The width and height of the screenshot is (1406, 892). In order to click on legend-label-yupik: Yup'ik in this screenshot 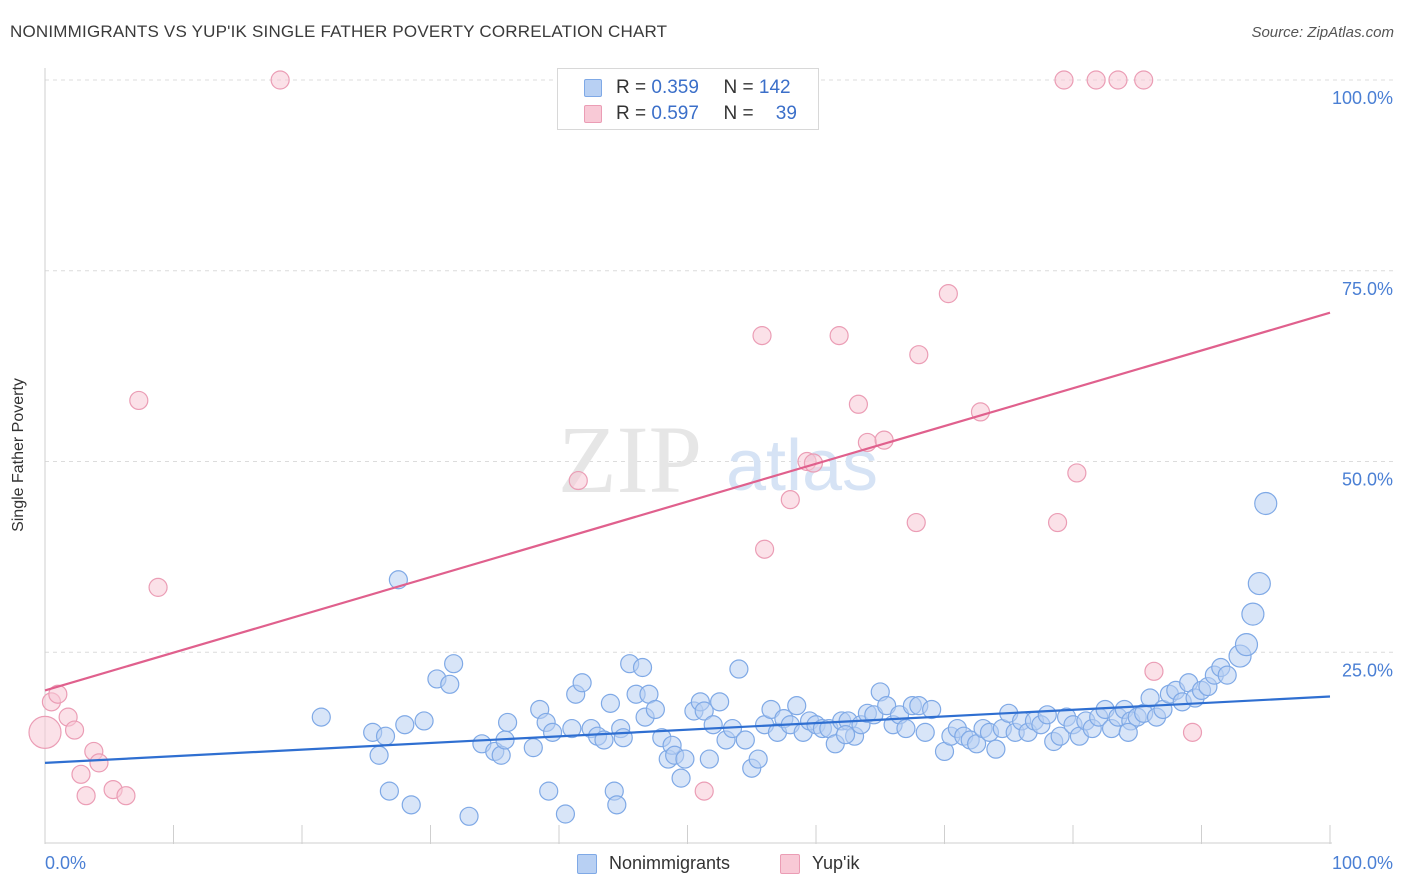, I will do `click(836, 863)`.